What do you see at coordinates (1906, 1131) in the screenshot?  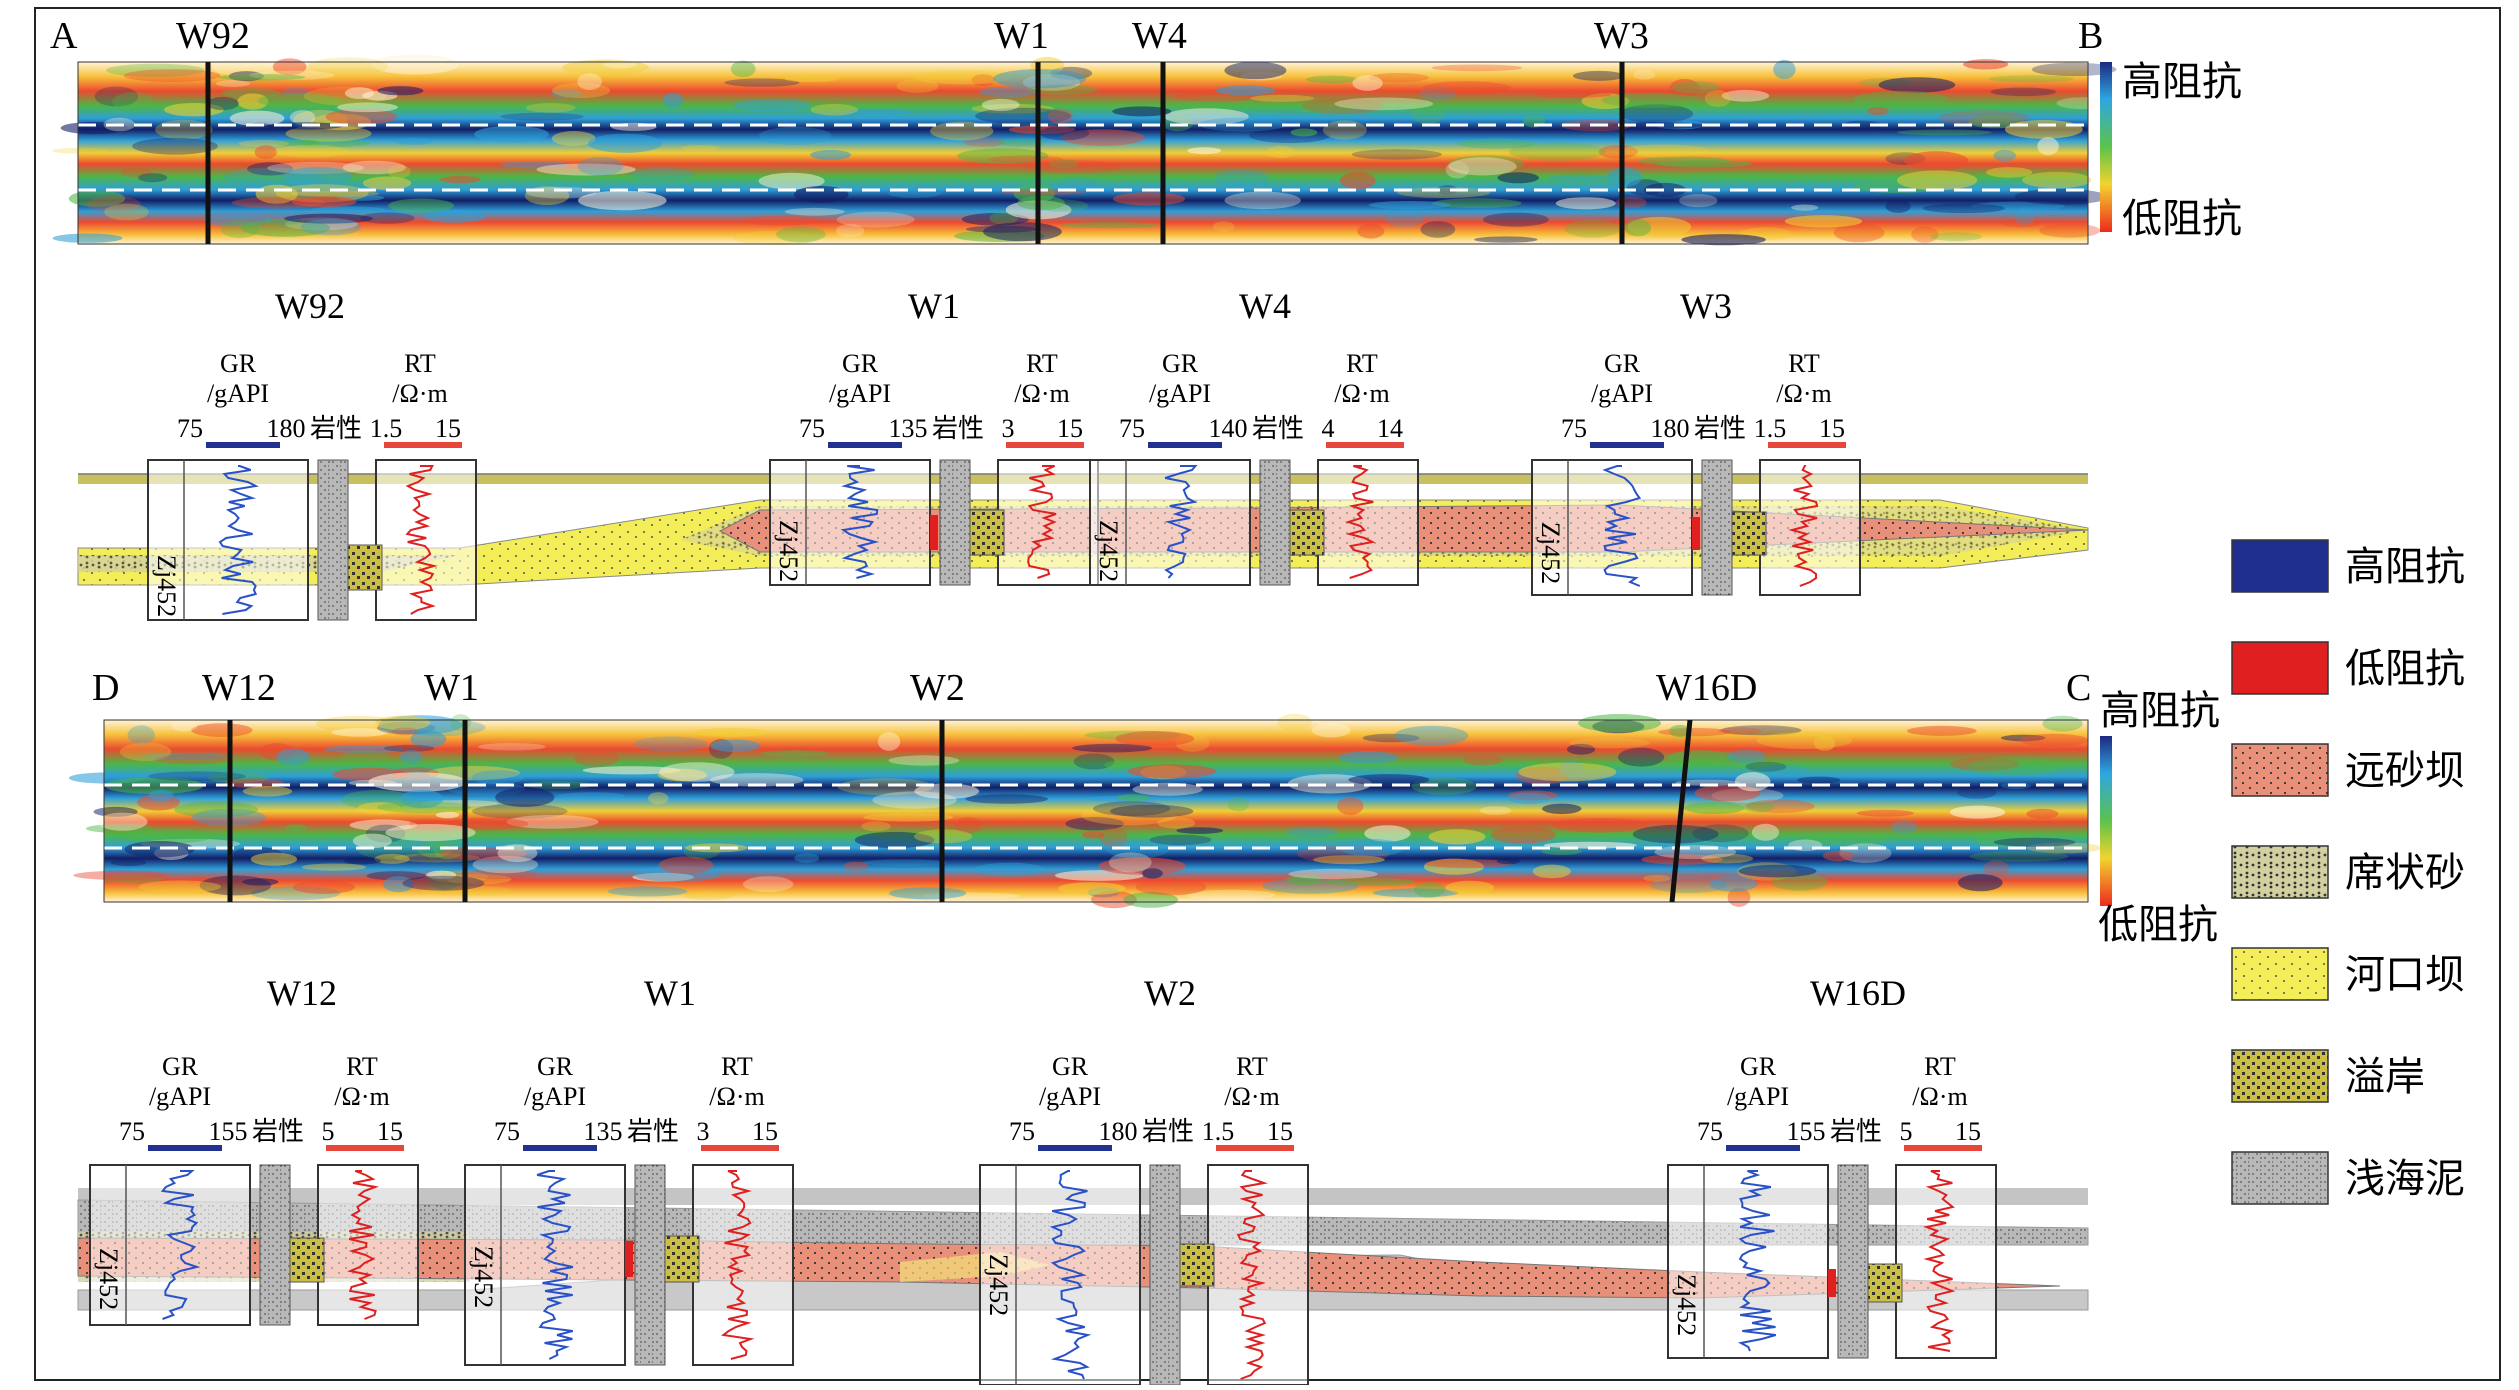 I see `rt-min-label: 5` at bounding box center [1906, 1131].